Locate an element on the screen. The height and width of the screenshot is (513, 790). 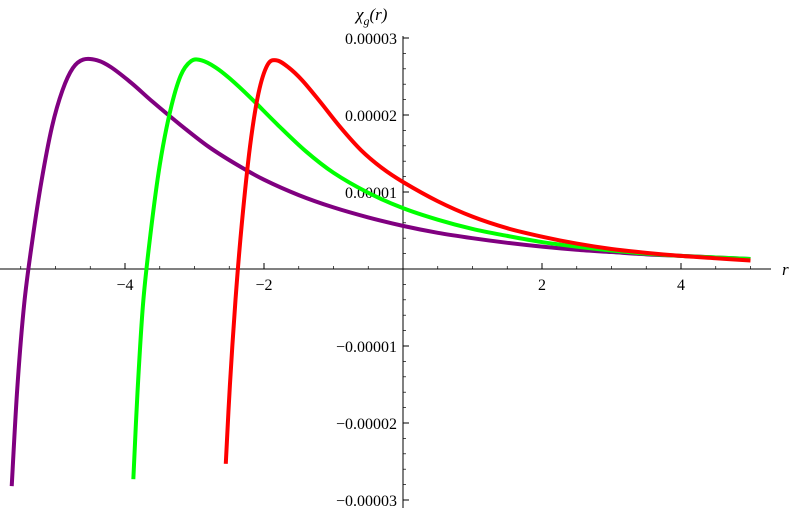
y-tick-label: 0.00003 is located at coordinates (371, 39).